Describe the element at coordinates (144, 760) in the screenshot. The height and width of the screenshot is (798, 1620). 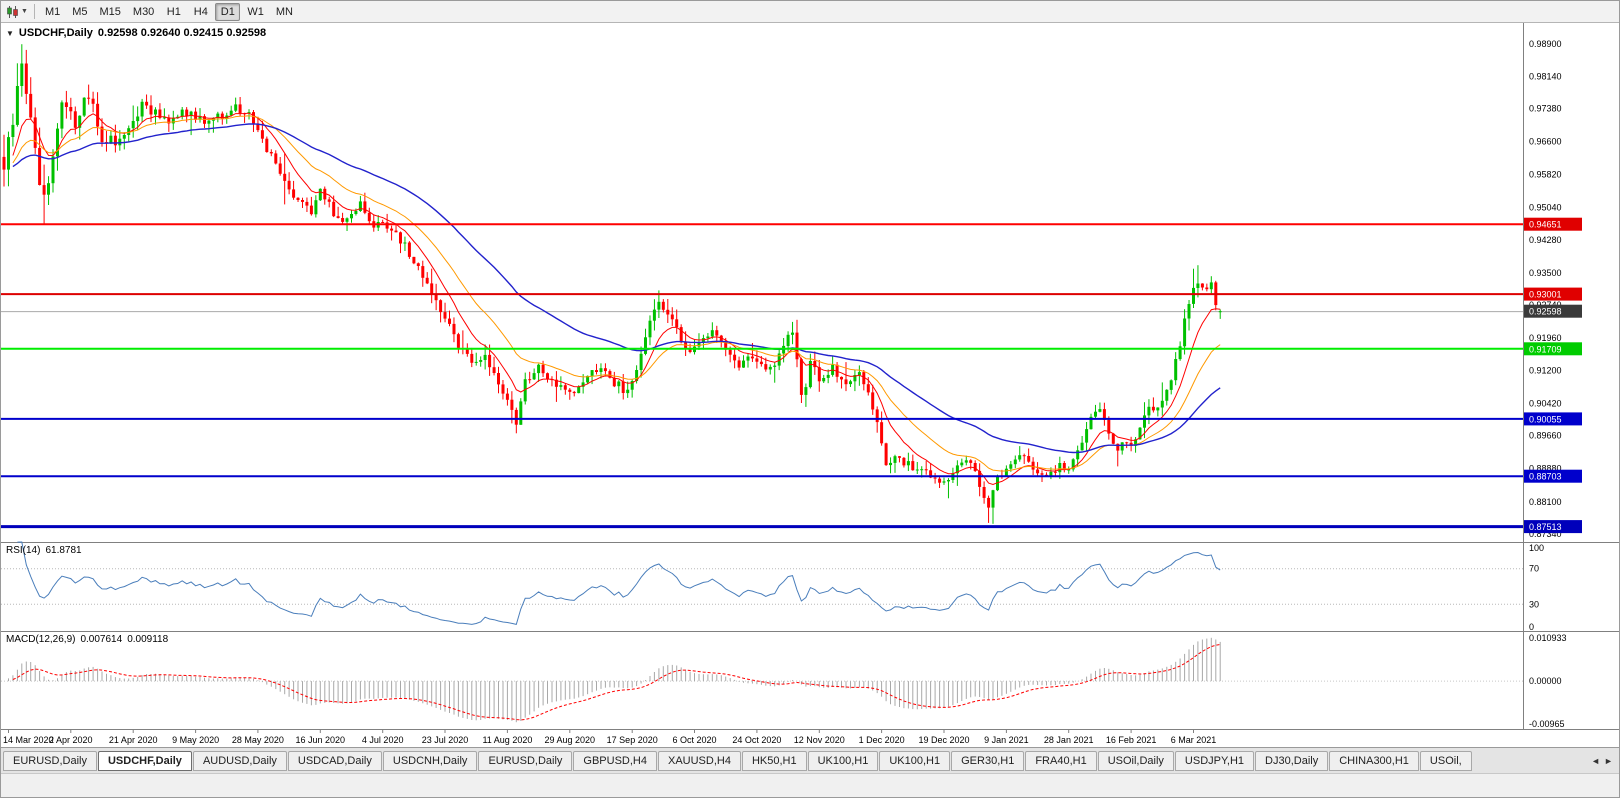
I see `tab-1-usdchf-daily: USDCHF,Daily` at that location.